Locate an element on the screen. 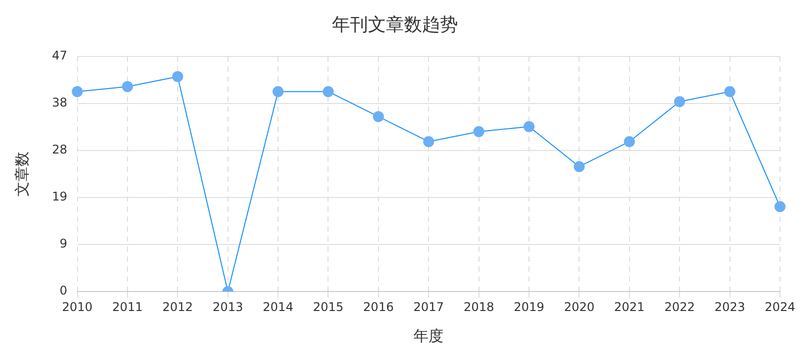 The image size is (810, 360). x-tick-label: 2012 is located at coordinates (177, 307).